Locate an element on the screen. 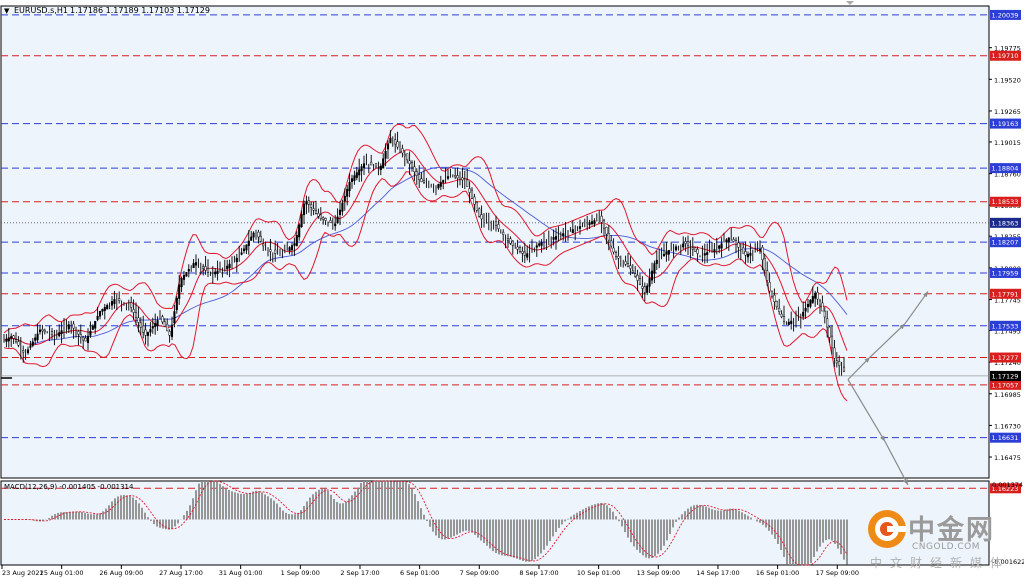 The width and height of the screenshot is (1024, 578). price-tick-label: 1.19520 is located at coordinates (1007, 80).